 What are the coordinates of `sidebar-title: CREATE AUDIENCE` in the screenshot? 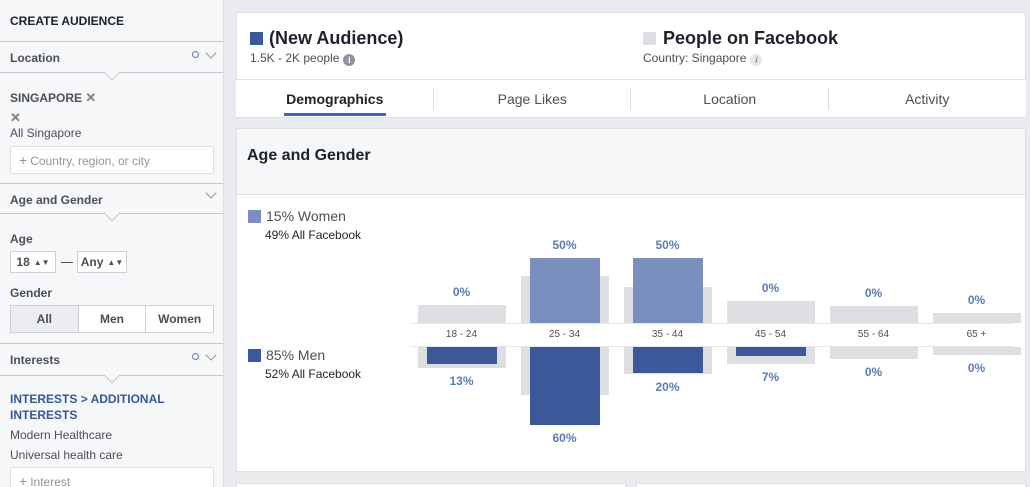 It's located at (67, 21).